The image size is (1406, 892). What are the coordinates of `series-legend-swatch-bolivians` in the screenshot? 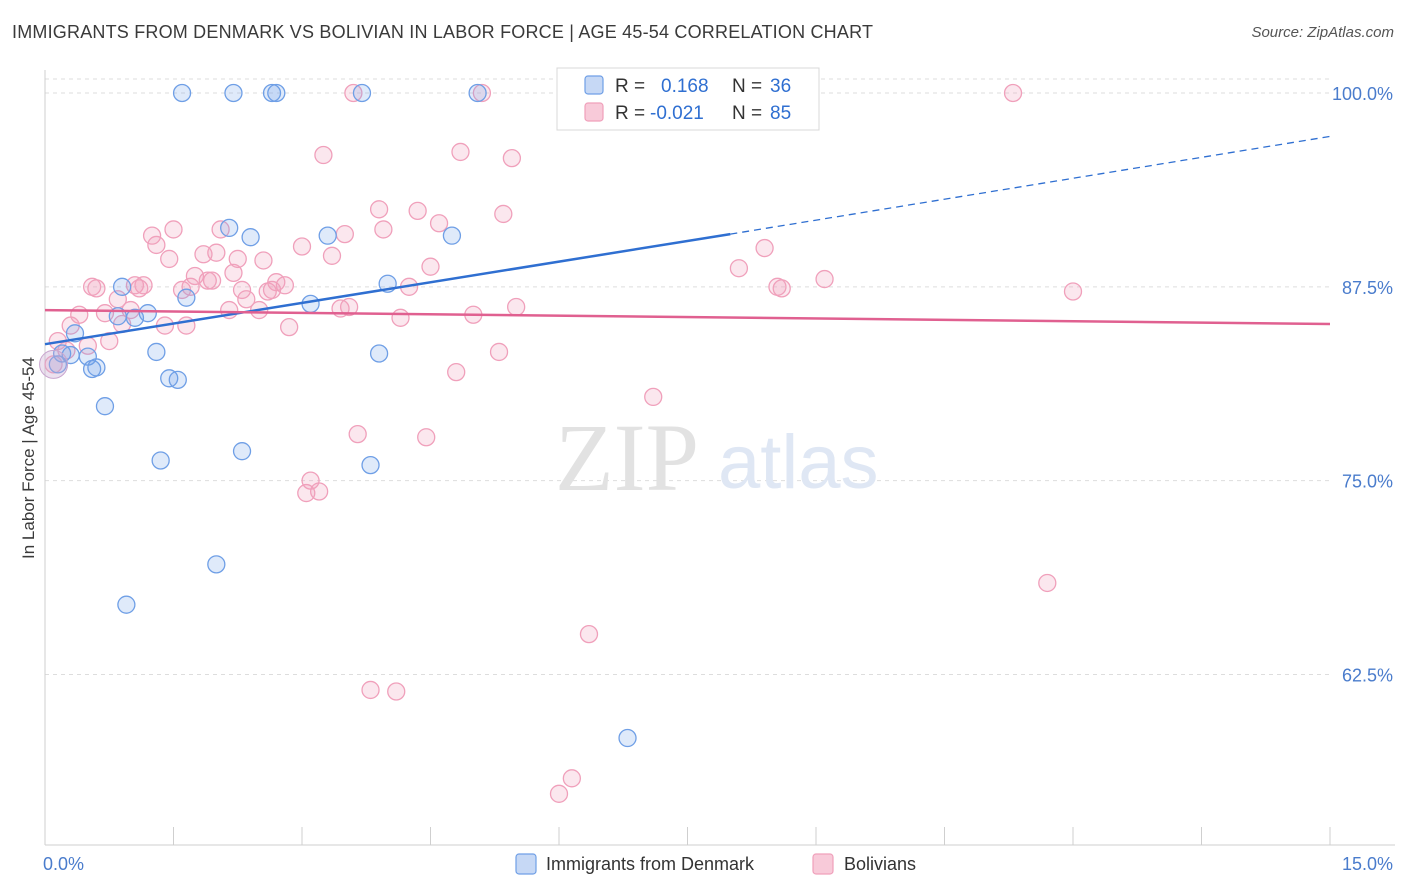 It's located at (823, 864).